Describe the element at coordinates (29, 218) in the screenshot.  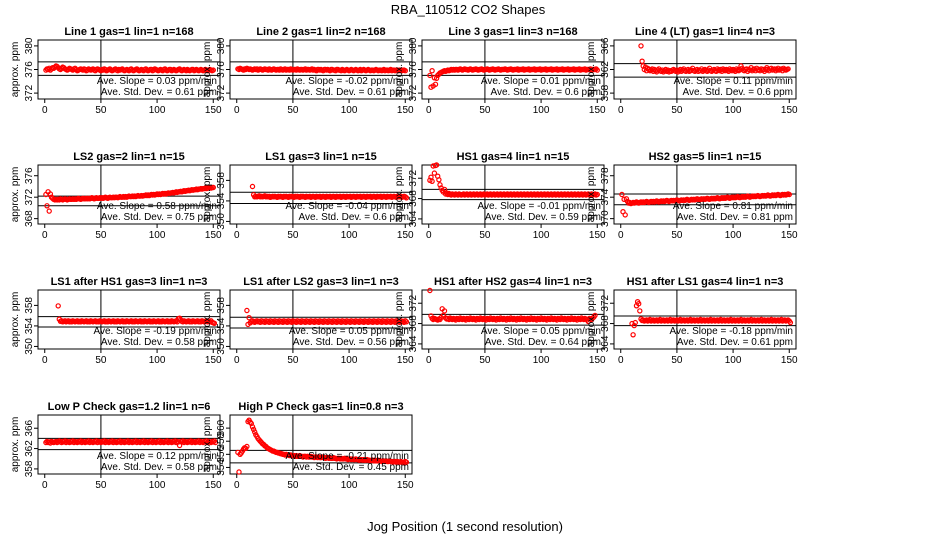
I see `y-tick-label: 368` at that location.